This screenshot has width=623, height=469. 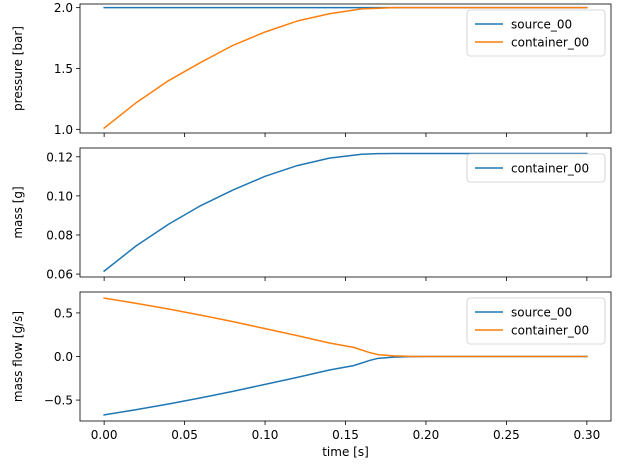 What do you see at coordinates (59, 235) in the screenshot?
I see `y-tick-label: 0.08` at bounding box center [59, 235].